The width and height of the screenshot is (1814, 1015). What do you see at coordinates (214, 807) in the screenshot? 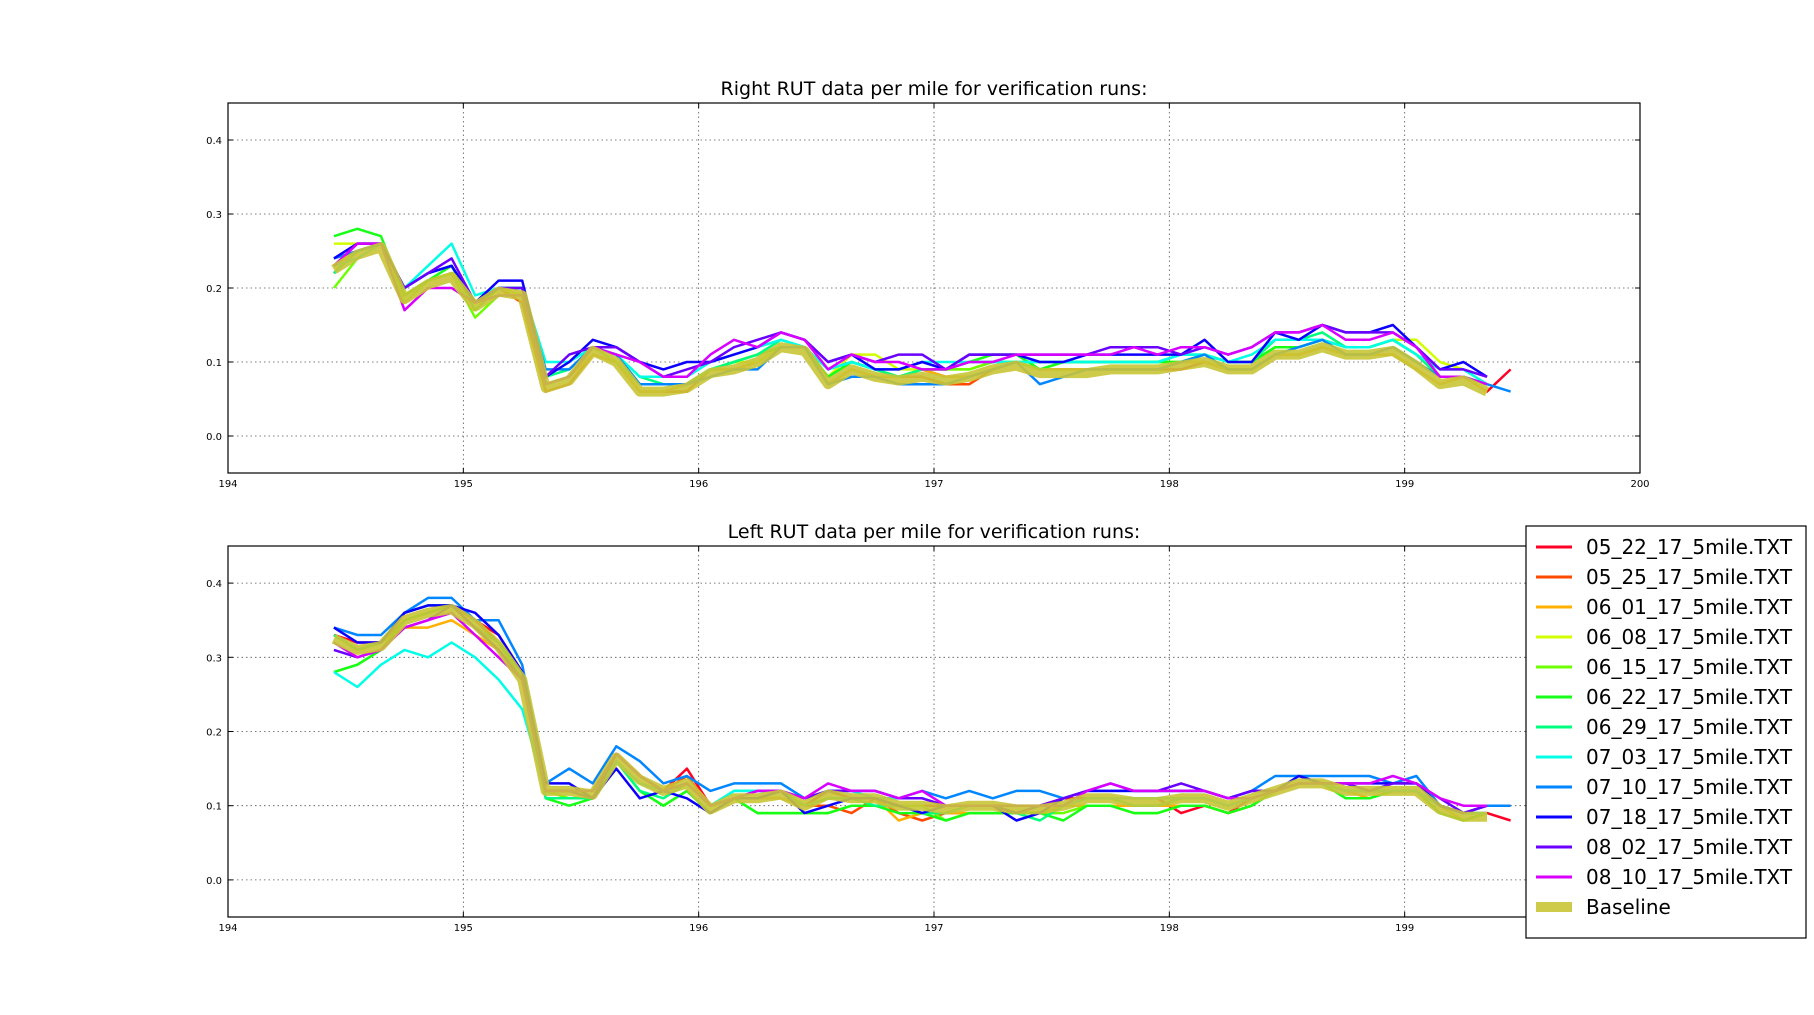
I see `left-rut-y-tick-label: 0.1` at bounding box center [214, 807].